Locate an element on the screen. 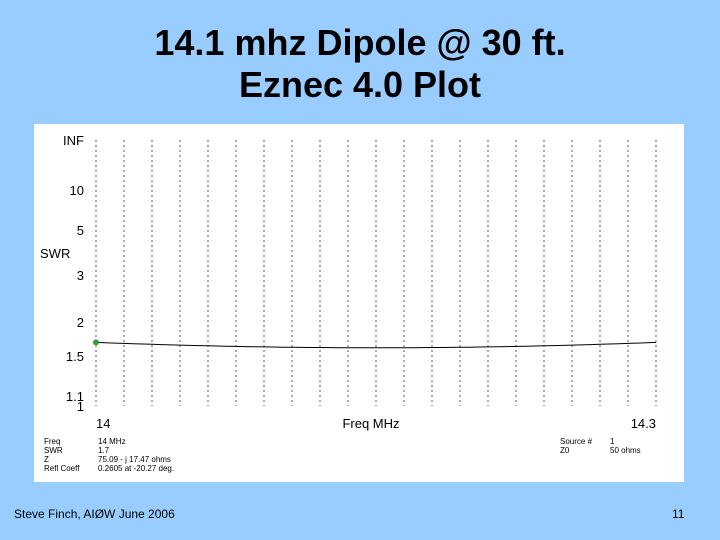 This screenshot has height=540, width=720. y-tick-label: 3 is located at coordinates (80, 275).